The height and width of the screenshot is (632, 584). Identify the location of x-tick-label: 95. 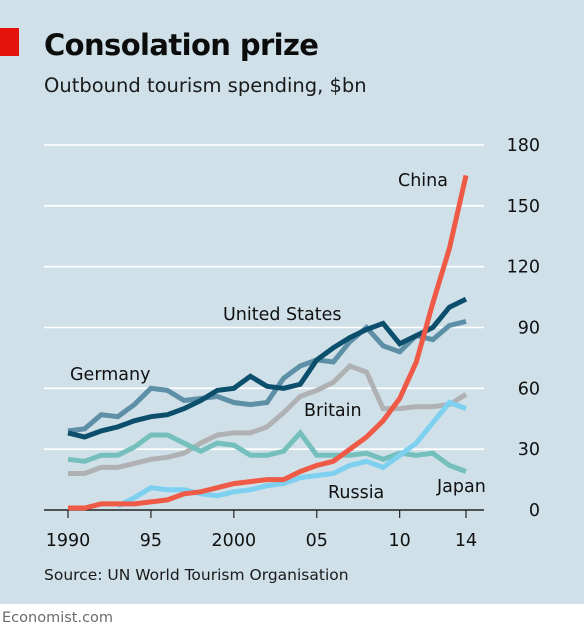
(151, 541).